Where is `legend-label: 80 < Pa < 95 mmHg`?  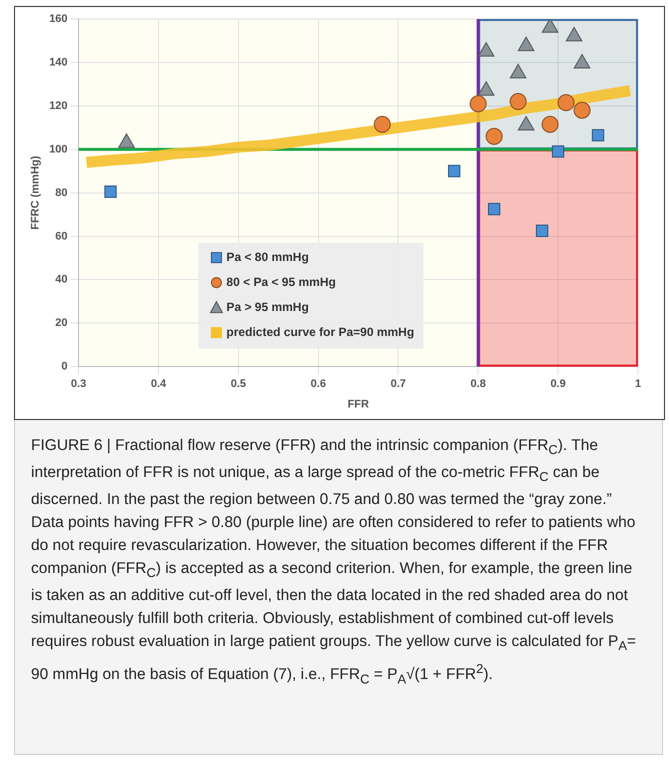 legend-label: 80 < Pa < 95 mmHg is located at coordinates (281, 281).